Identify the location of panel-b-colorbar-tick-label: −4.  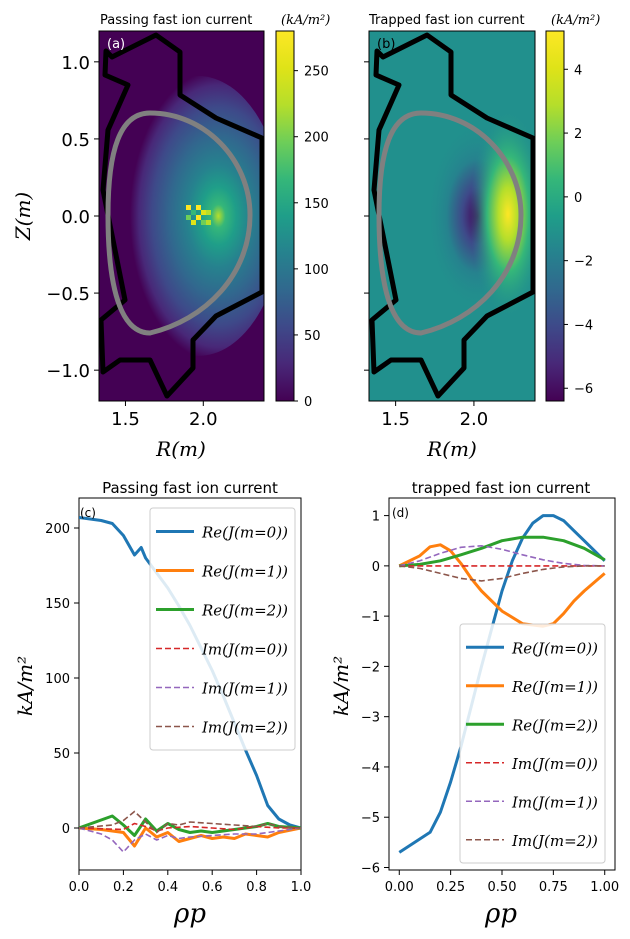
(583, 325).